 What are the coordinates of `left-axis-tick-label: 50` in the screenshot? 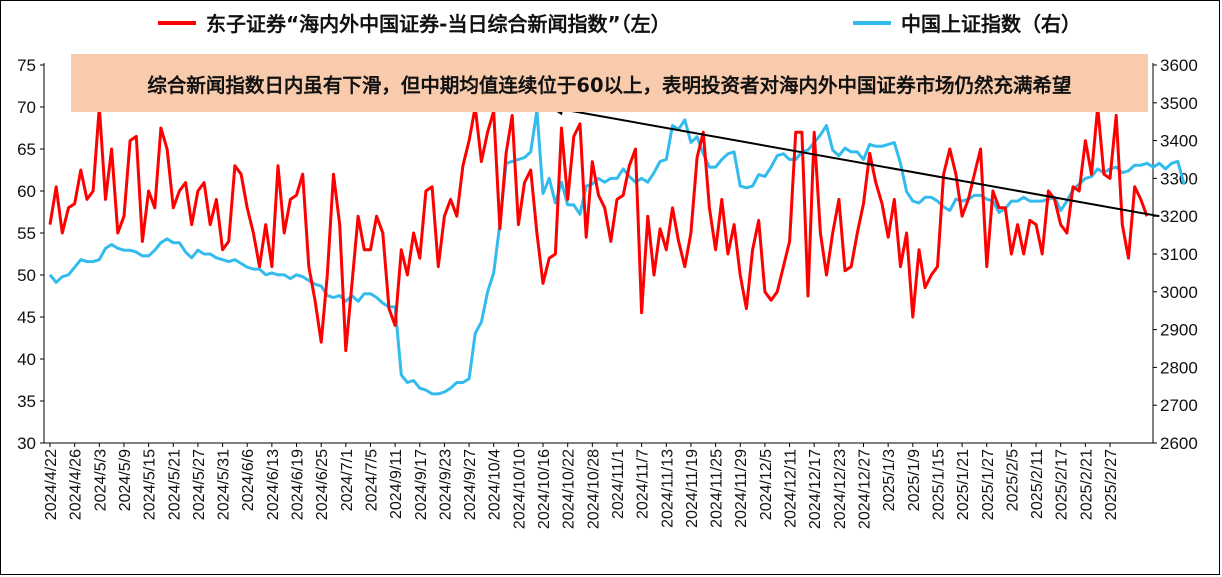 It's located at (26, 275).